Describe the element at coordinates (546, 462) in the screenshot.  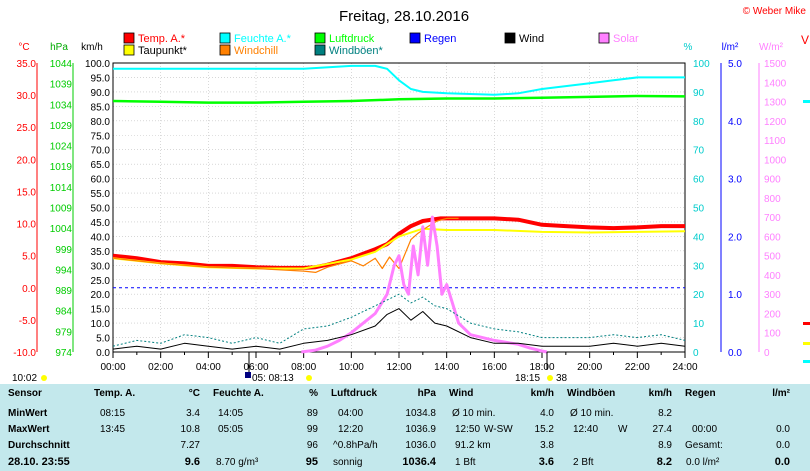
I see `current-wind-val: 3.6` at that location.